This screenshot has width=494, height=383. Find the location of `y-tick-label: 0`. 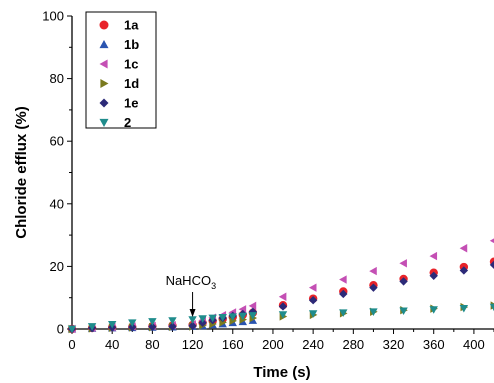

y-tick-label: 0 is located at coordinates (60, 329).